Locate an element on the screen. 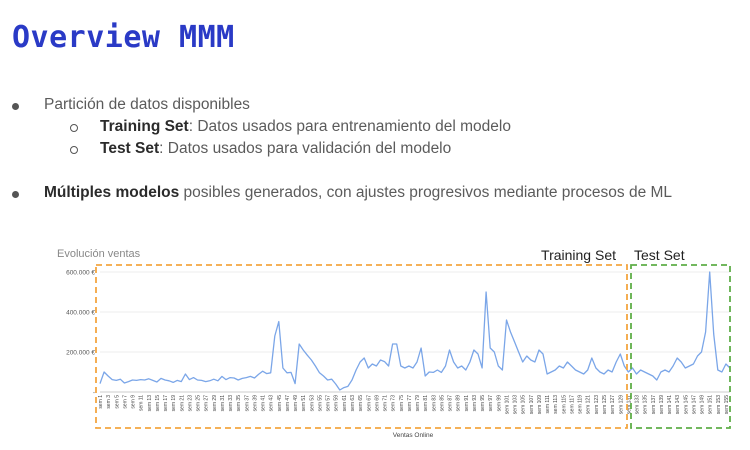 This screenshot has width=750, height=450. x-tick-label: sem 135 is located at coordinates (646, 404).